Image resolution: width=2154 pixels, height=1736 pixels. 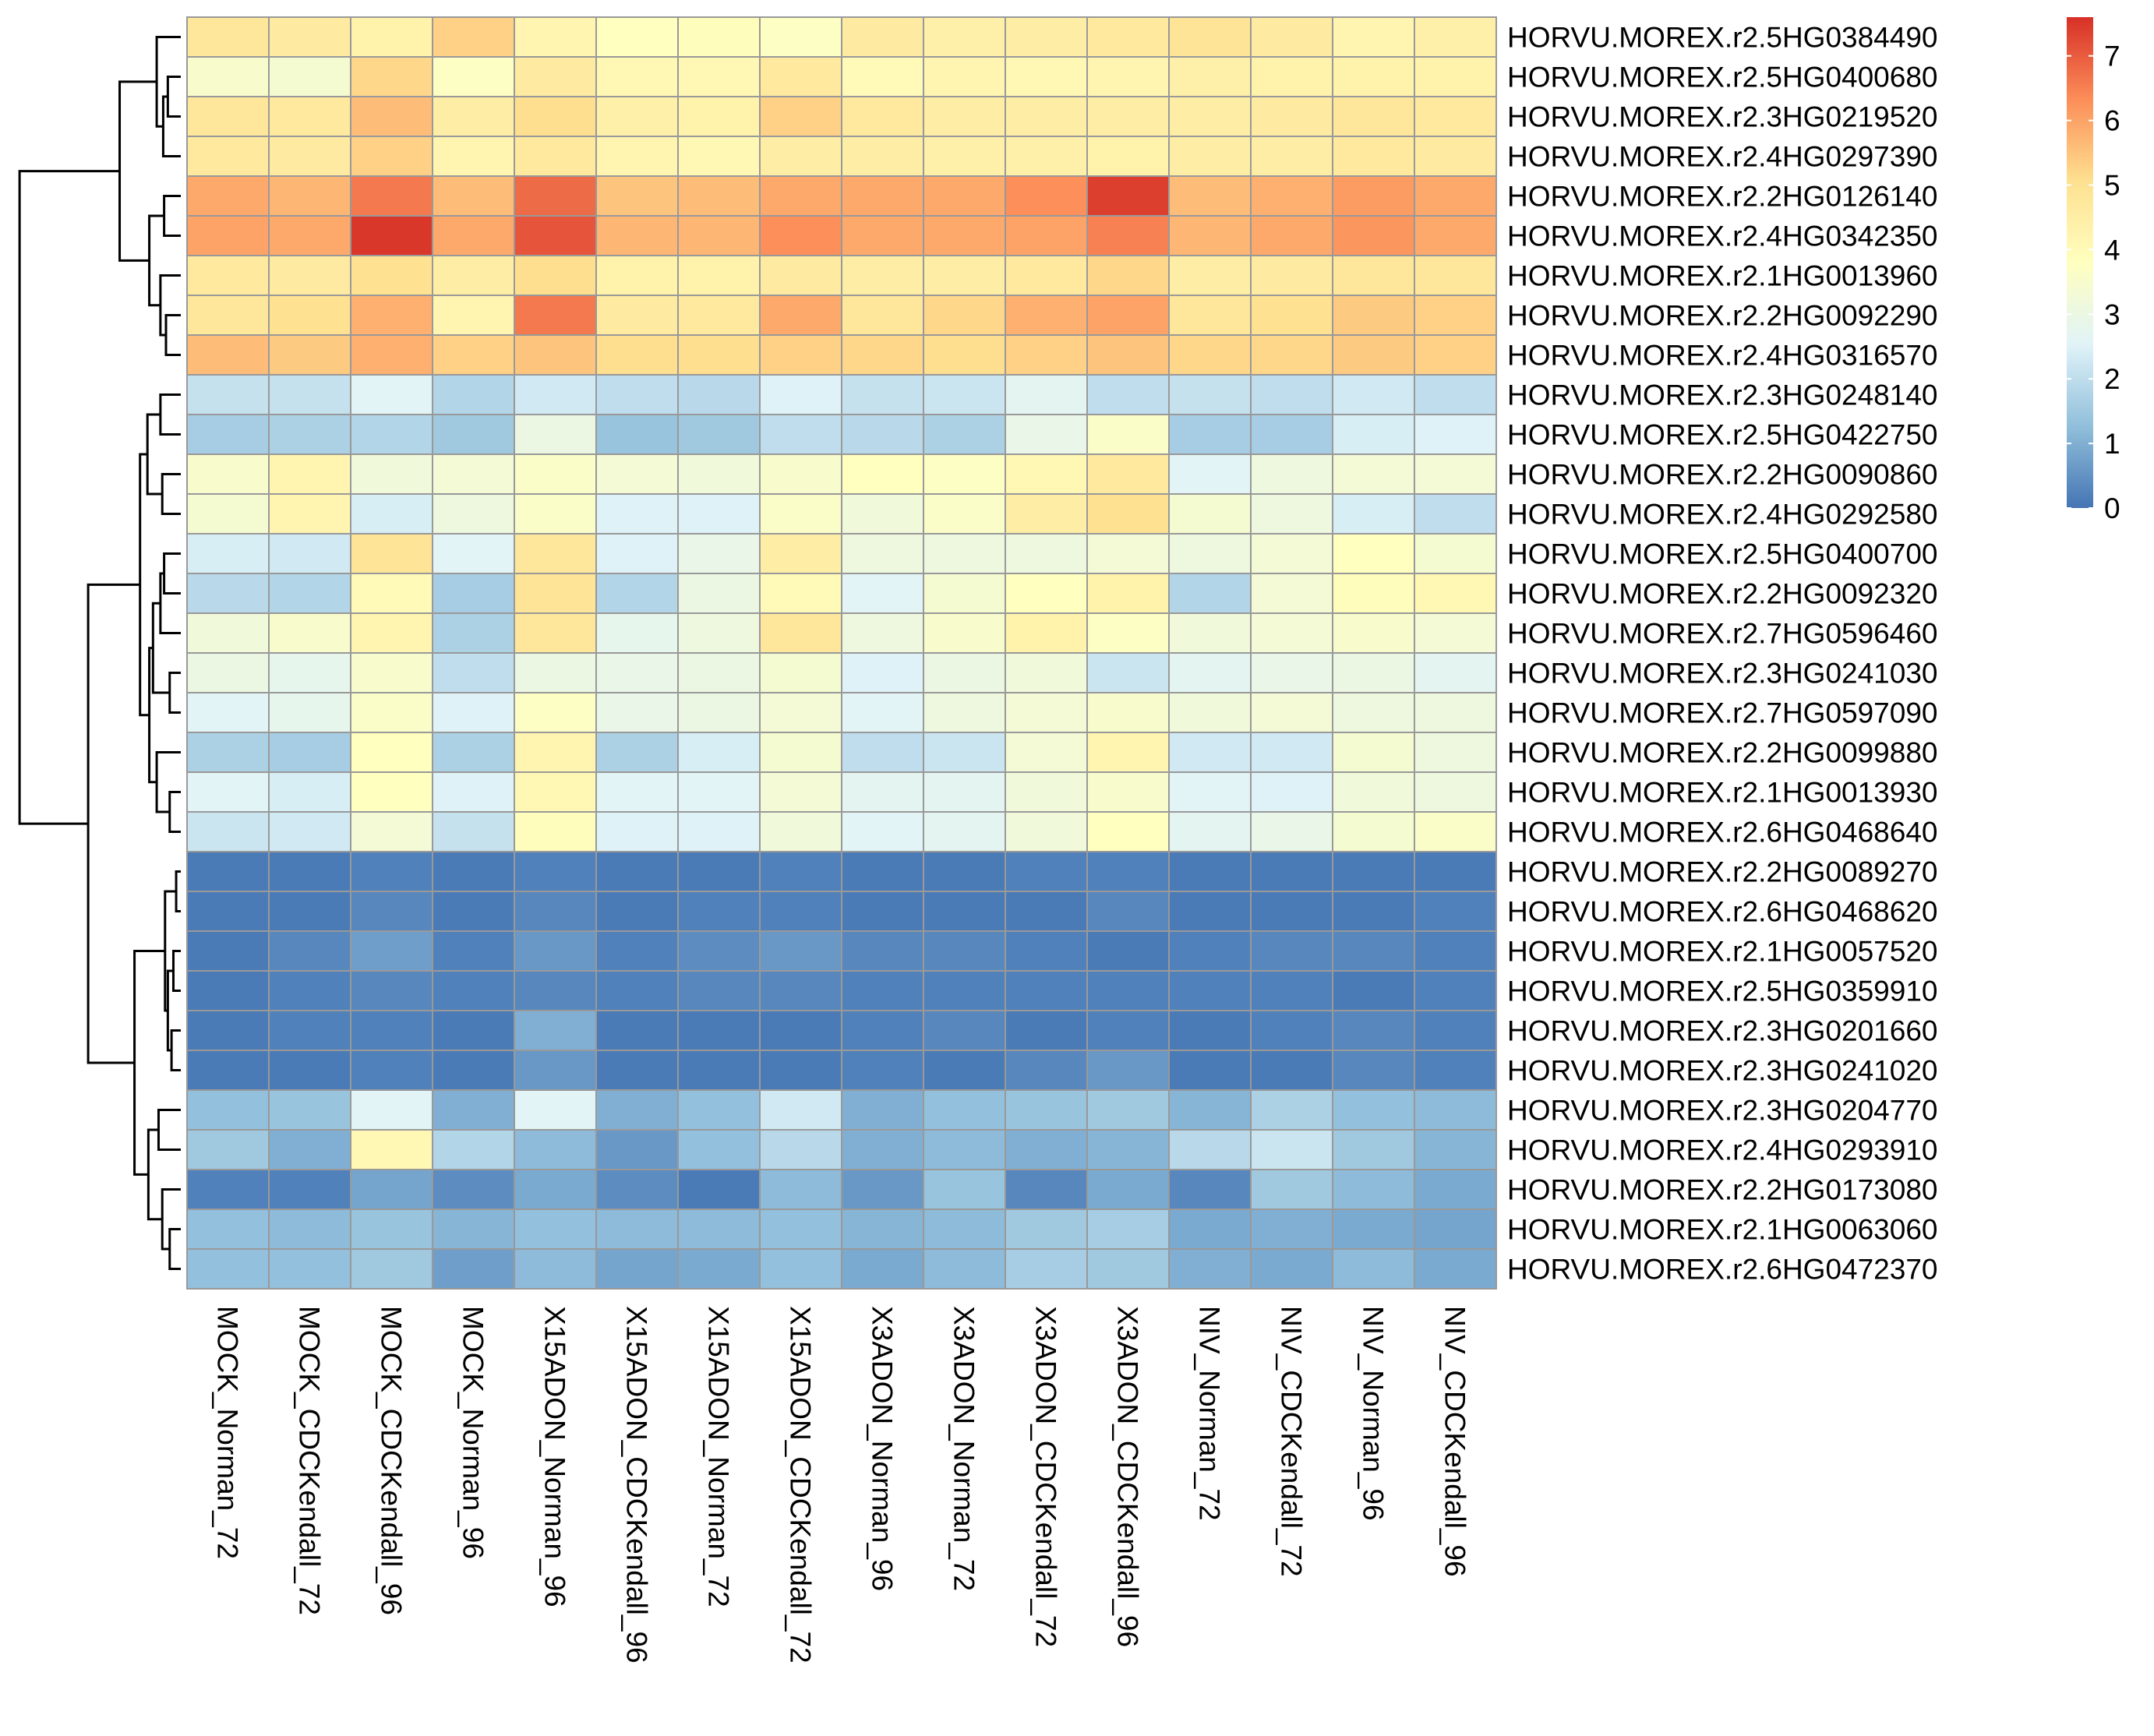 I want to click on column-label: NIV_CDCKendall_96, so click(x=1455, y=1441).